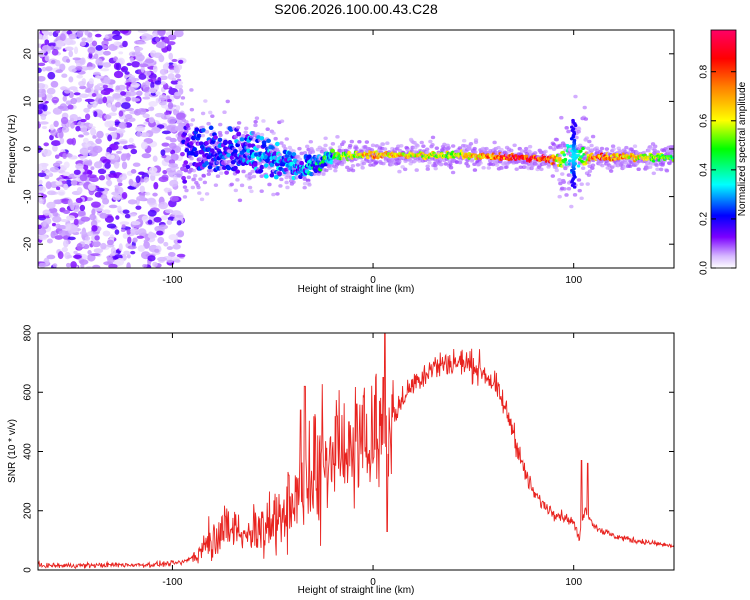 Image resolution: width=750 pixels, height=600 pixels. I want to click on snr-y-tick-label: 200, so click(28, 510).